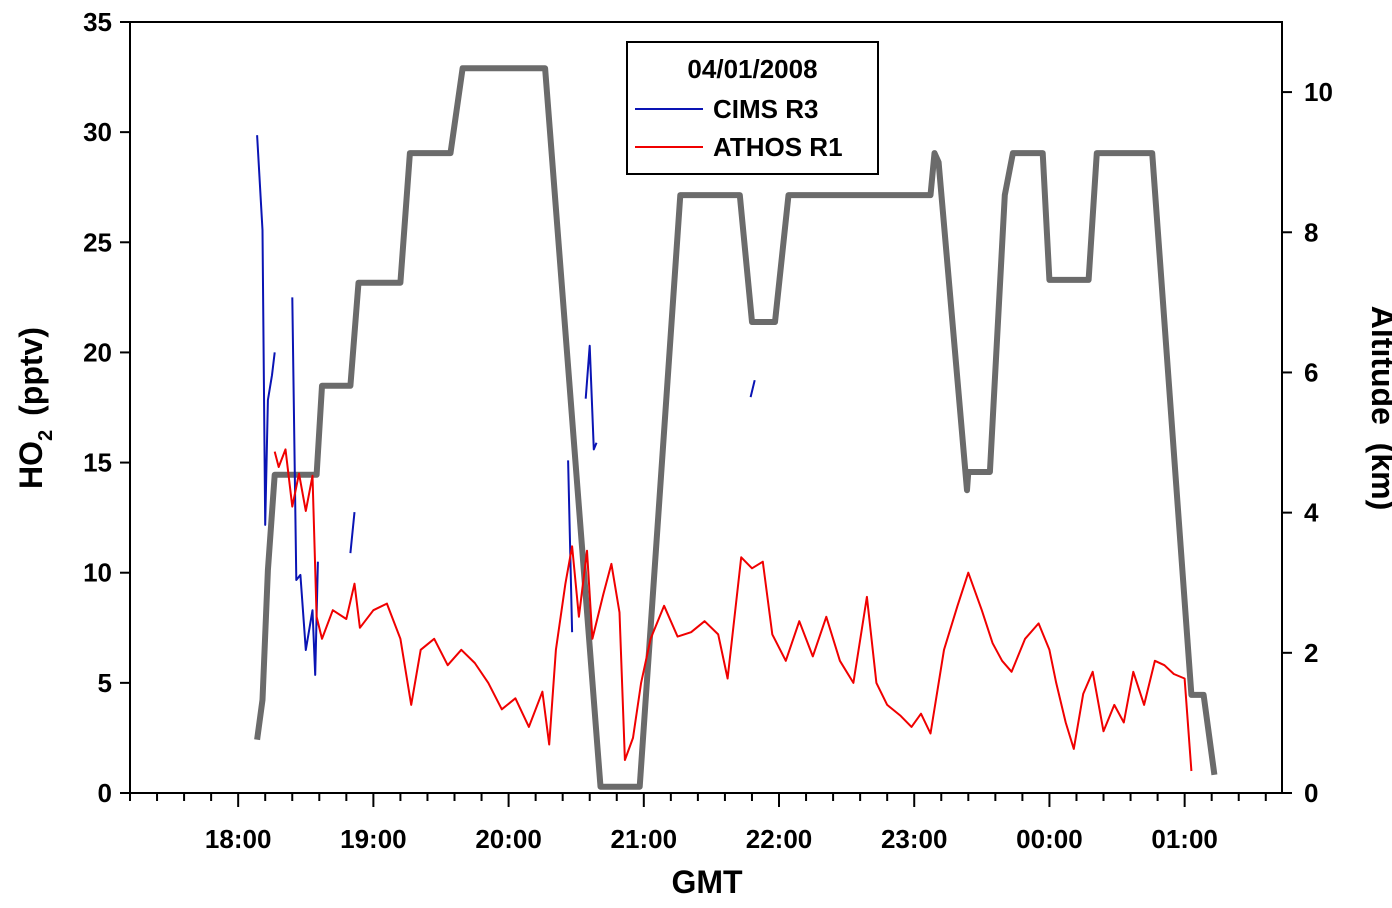  What do you see at coordinates (105, 683) in the screenshot?
I see `y-tick-label: 5` at bounding box center [105, 683].